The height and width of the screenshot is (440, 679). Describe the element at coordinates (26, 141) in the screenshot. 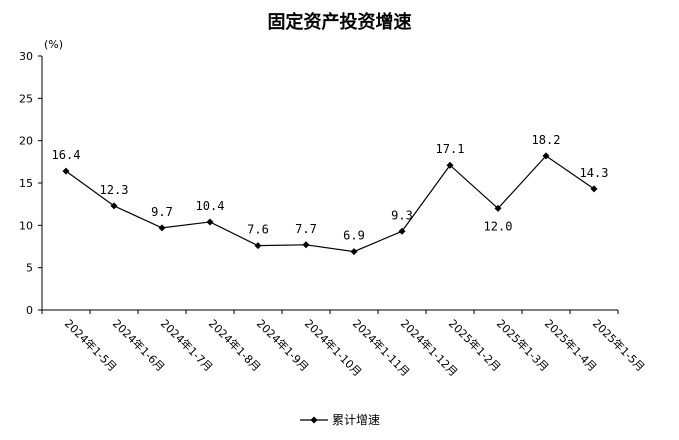

I see `y-tick-label: 20` at that location.